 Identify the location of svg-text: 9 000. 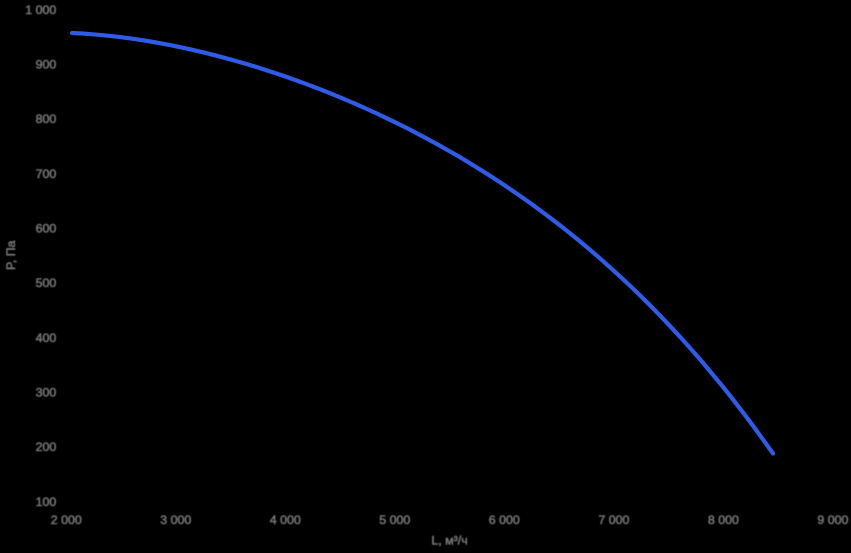
(832, 520).